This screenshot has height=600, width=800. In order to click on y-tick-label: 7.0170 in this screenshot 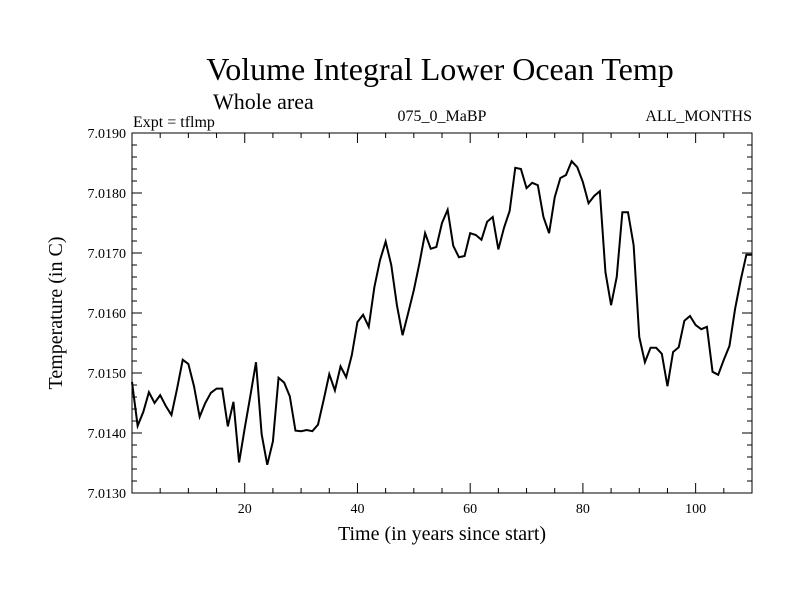, I will do `click(107, 254)`.